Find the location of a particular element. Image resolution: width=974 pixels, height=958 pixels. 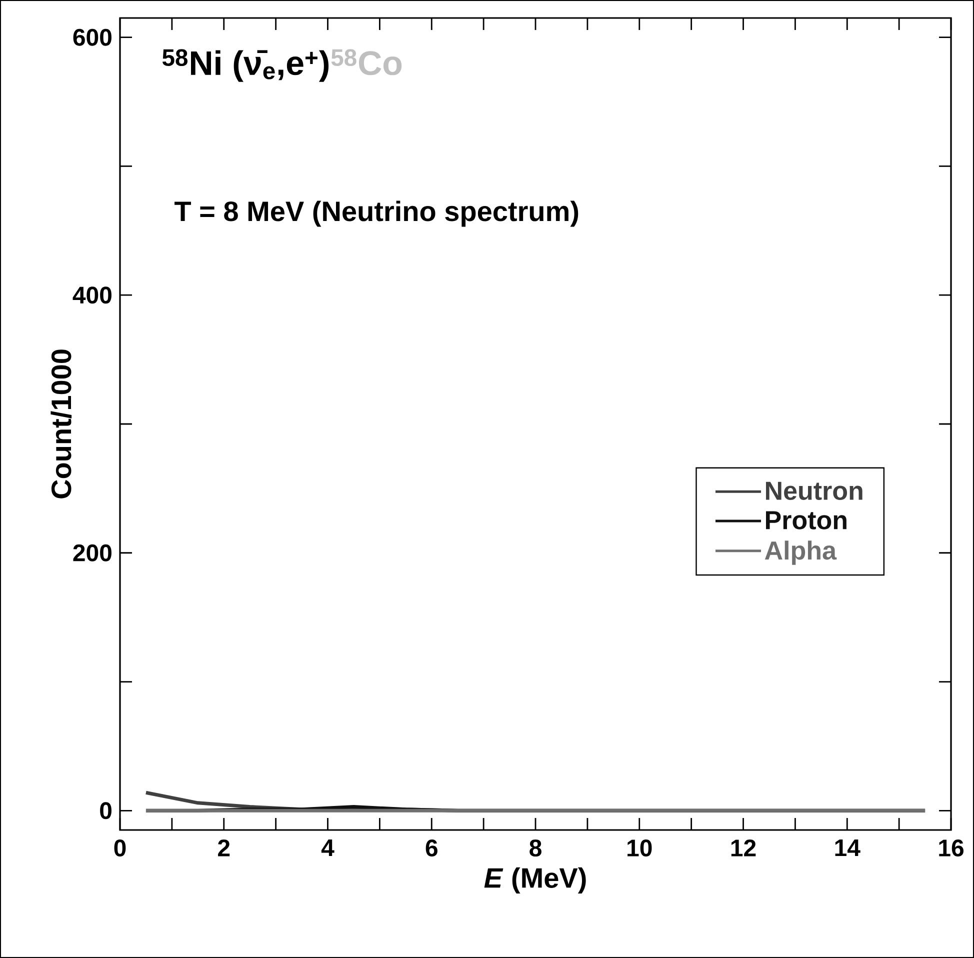

x-tick-label: 10 is located at coordinates (640, 848).